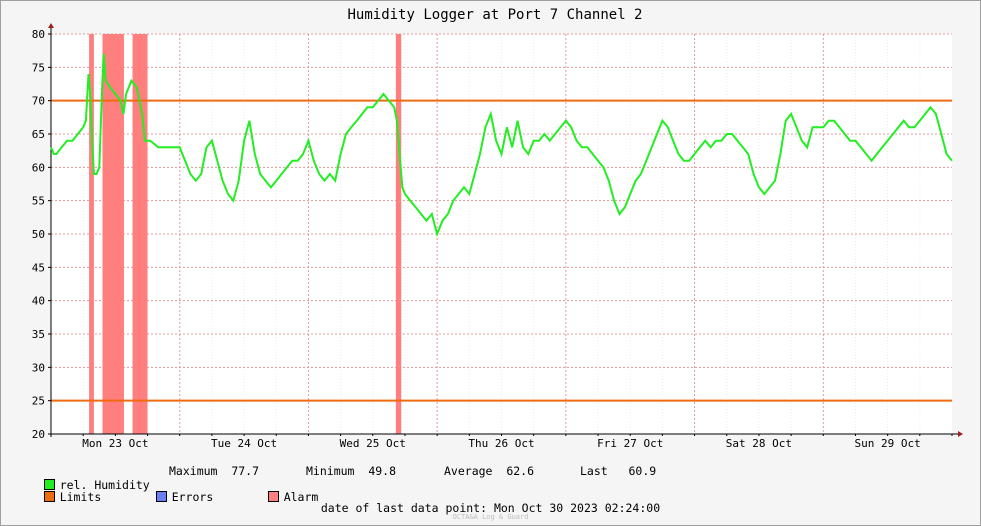 This screenshot has width=981, height=526. Describe the element at coordinates (38, 301) in the screenshot. I see `y-tick-label: 40` at that location.